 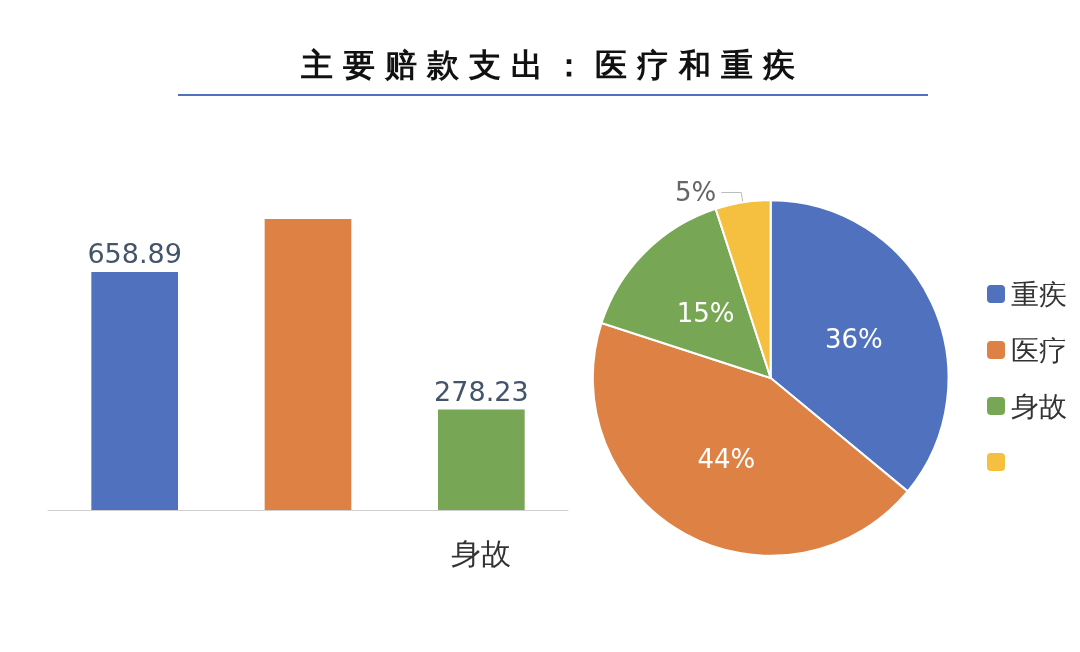 What do you see at coordinates (705, 313) in the screenshot?
I see `data-label: 15%` at bounding box center [705, 313].